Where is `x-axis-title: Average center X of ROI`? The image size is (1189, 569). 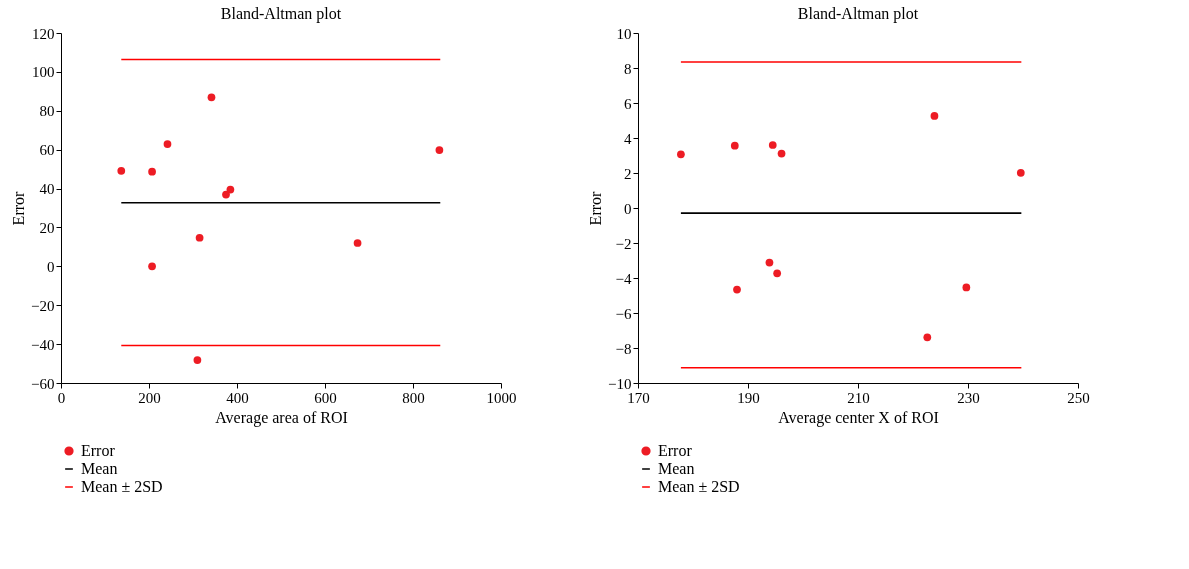
x-axis-title: Average center X of ROI is located at coordinates (858, 417).